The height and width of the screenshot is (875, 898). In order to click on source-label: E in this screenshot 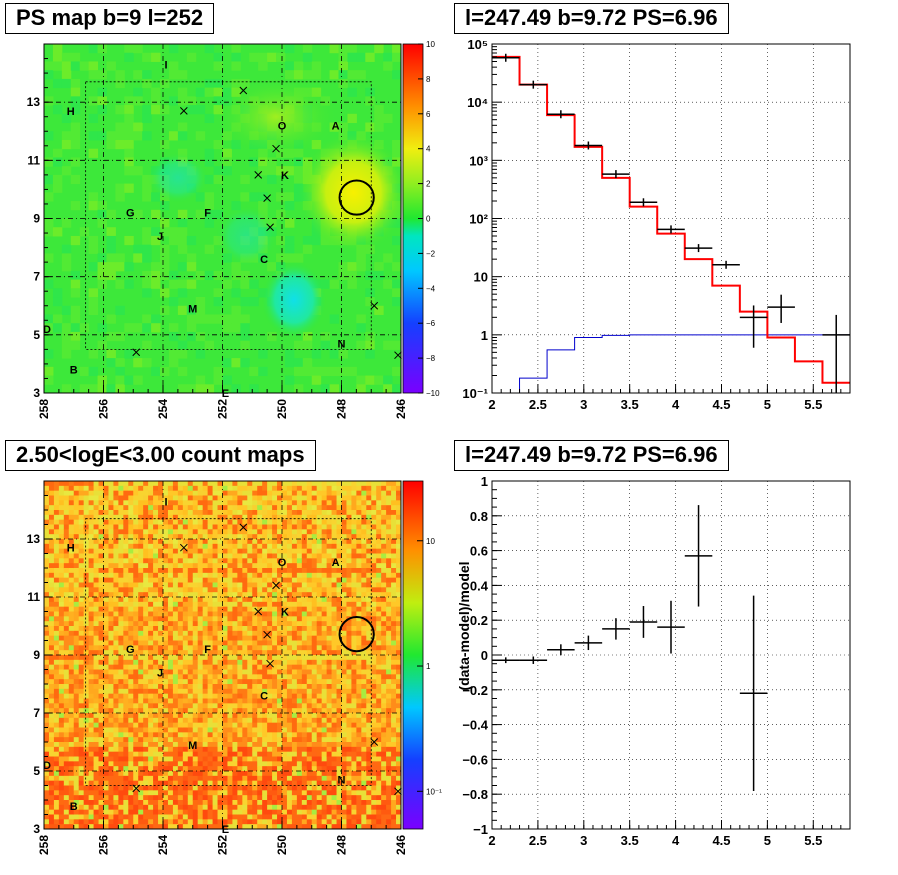, I will do `click(225, 394)`.